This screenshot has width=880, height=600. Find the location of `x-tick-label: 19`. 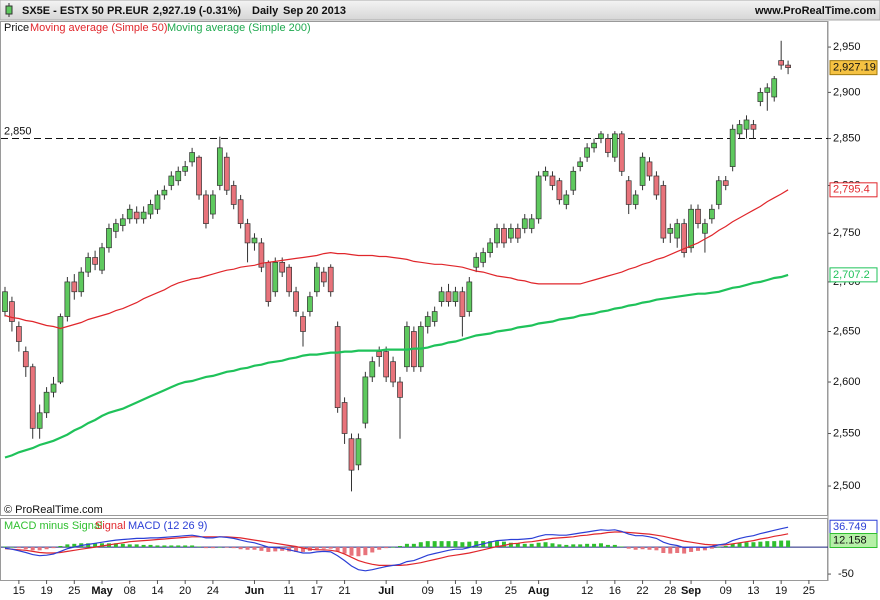

x-tick-label: 19 is located at coordinates (781, 591).